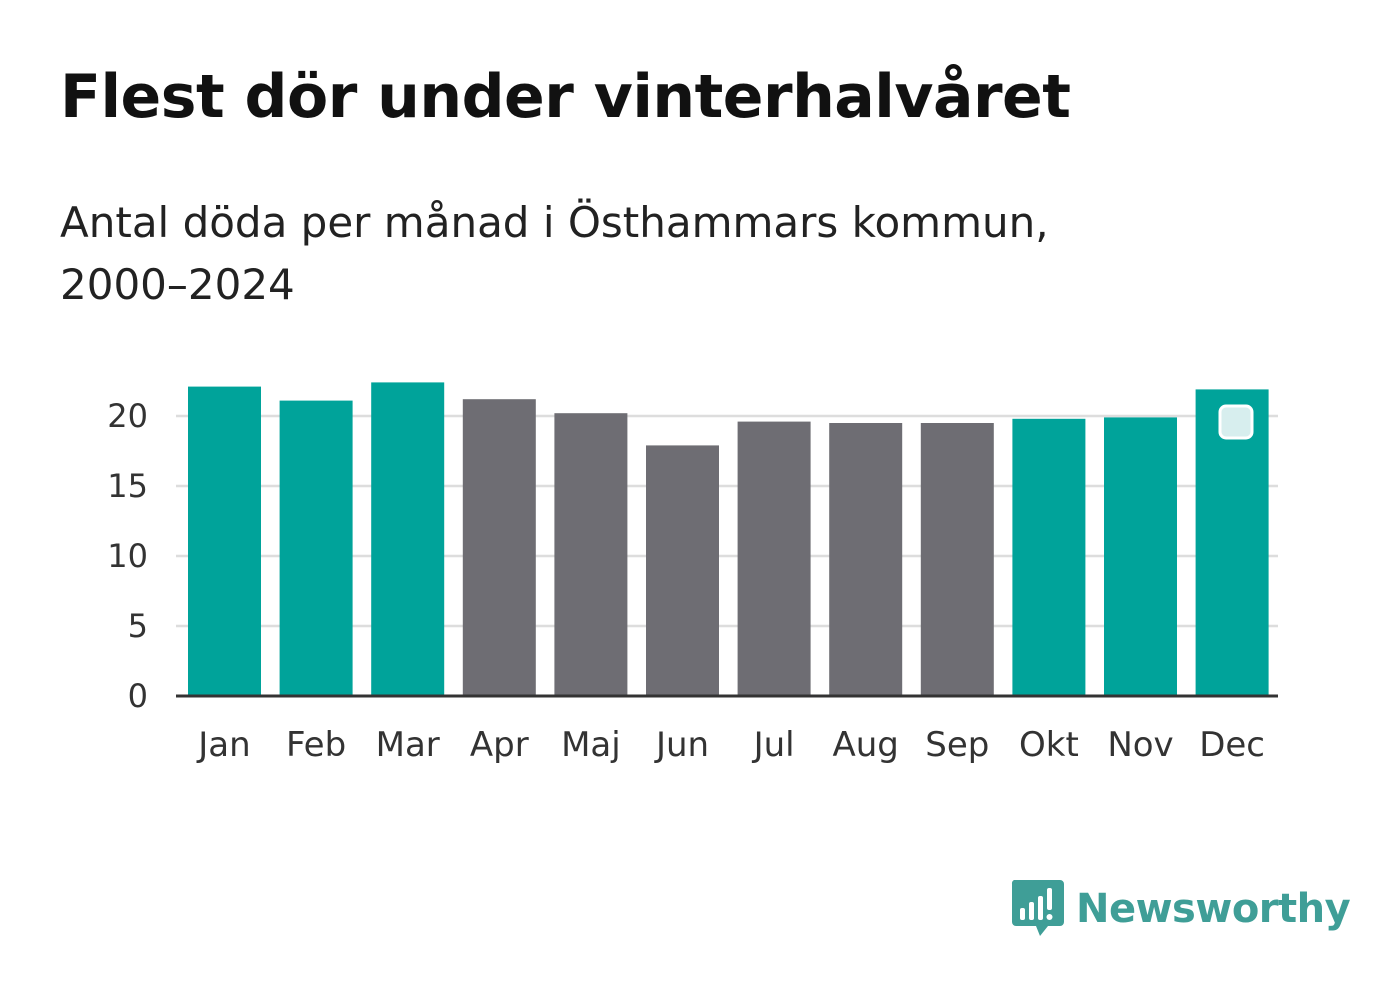  Describe the element at coordinates (1213, 909) in the screenshot. I see `logo-text: Newsworthy` at that location.